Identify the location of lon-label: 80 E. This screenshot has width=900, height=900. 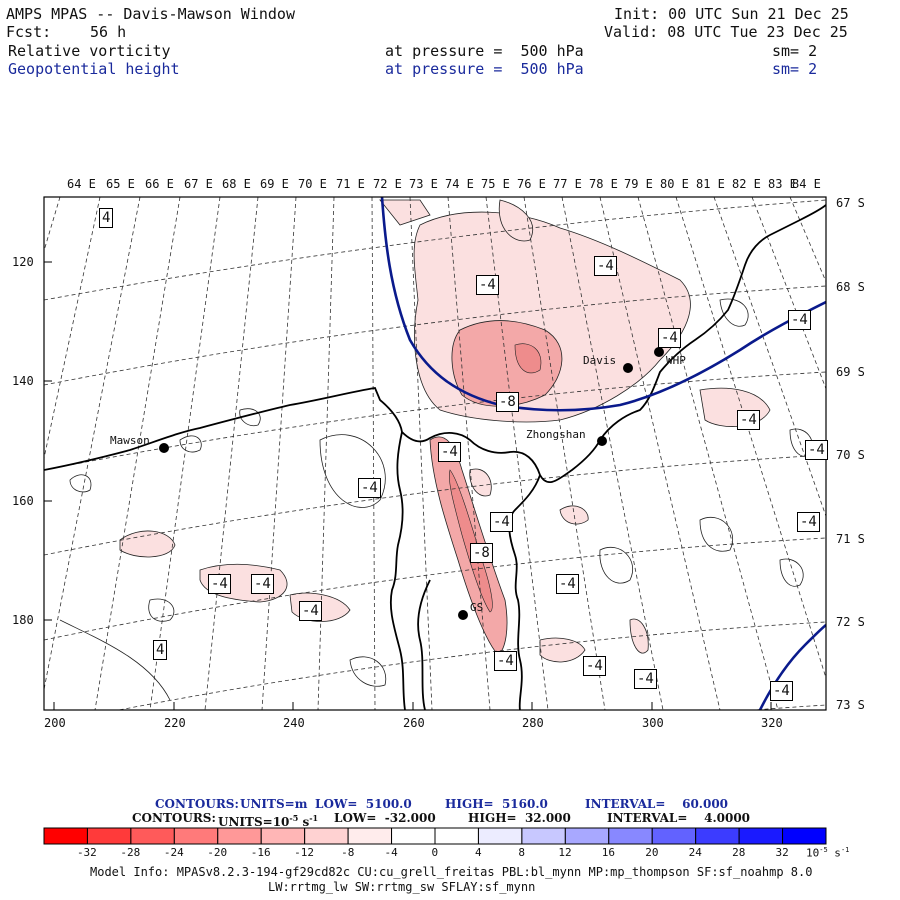
(674, 184).